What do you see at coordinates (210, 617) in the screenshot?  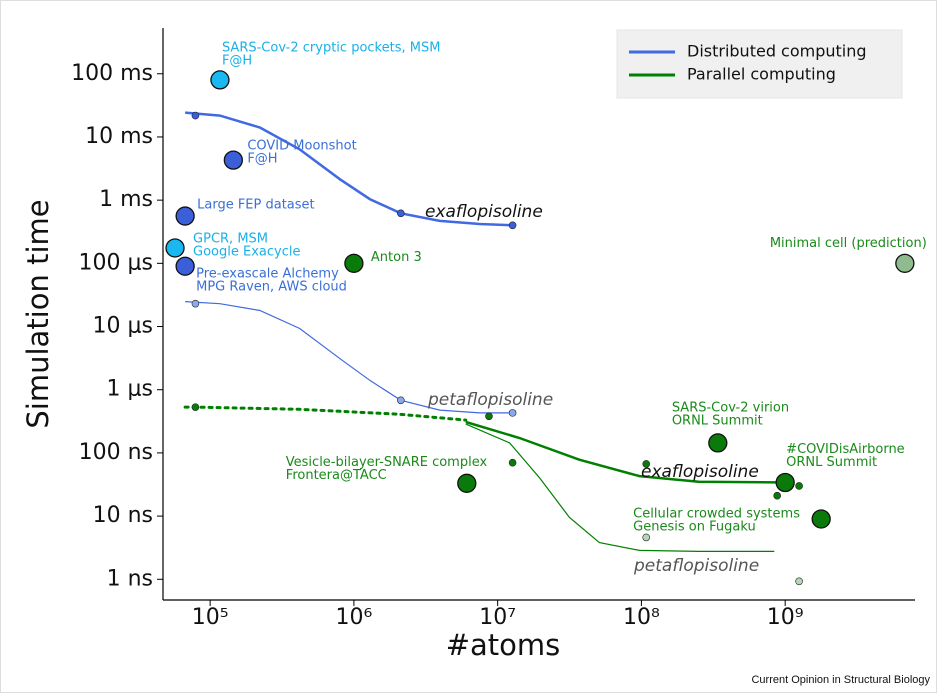 I see `x-tick-label: 10⁵` at bounding box center [210, 617].